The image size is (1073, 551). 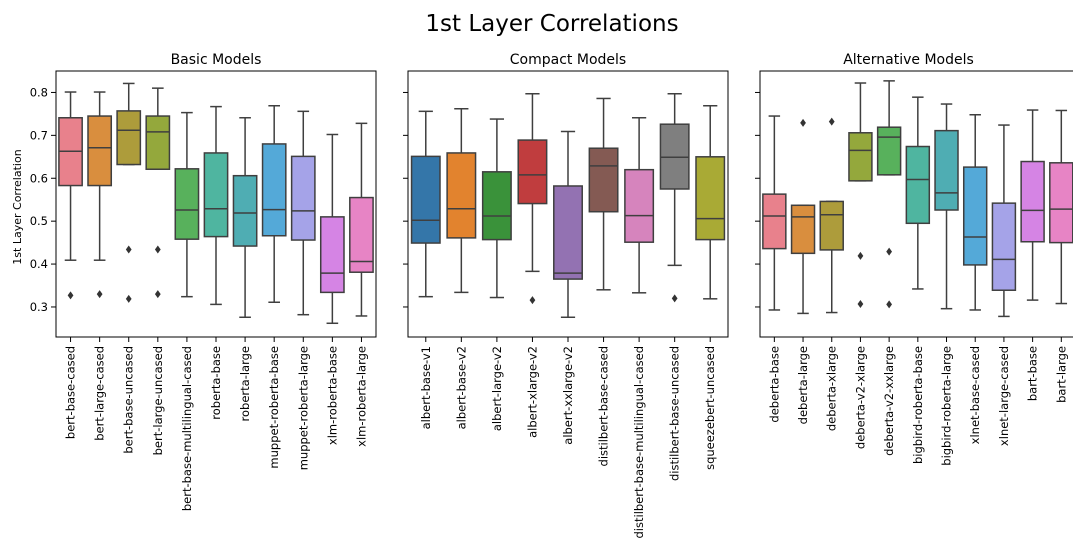 What do you see at coordinates (361, 396) in the screenshot?
I see `x-tick-label: xlm-roberta-large` at bounding box center [361, 396].